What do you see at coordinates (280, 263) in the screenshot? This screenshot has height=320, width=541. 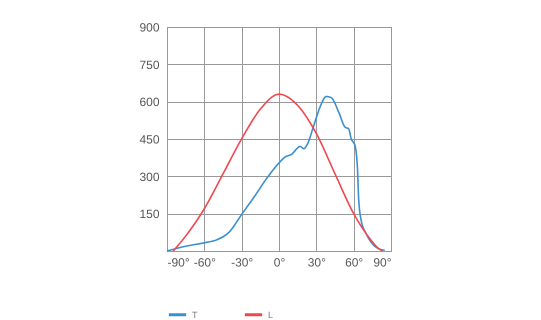 I see `x-tick-label: 0°` at bounding box center [280, 263].